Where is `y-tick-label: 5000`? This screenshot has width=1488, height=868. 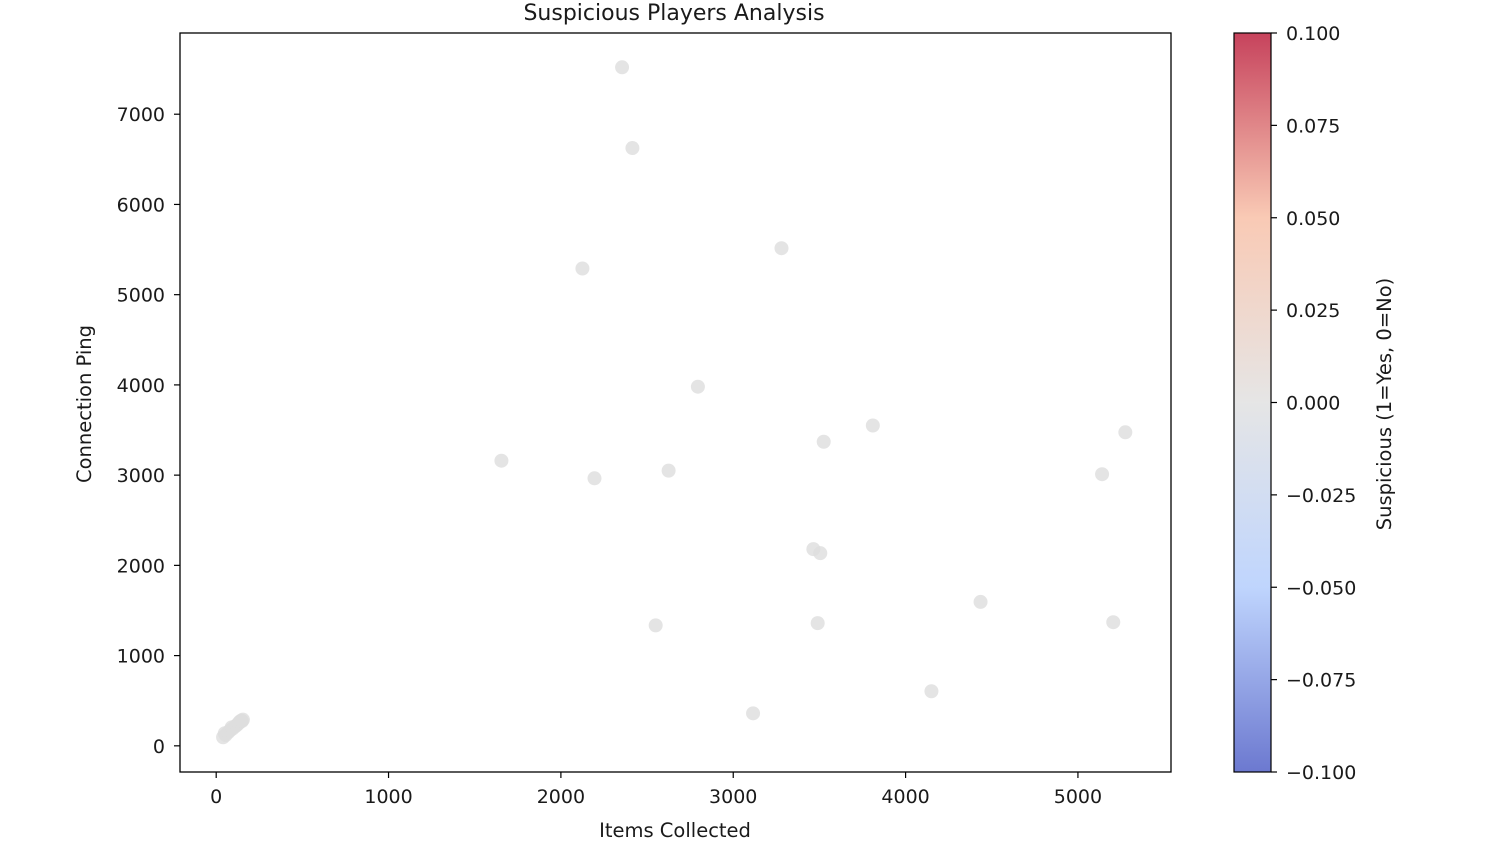
y-tick-label: 5000 is located at coordinates (141, 296).